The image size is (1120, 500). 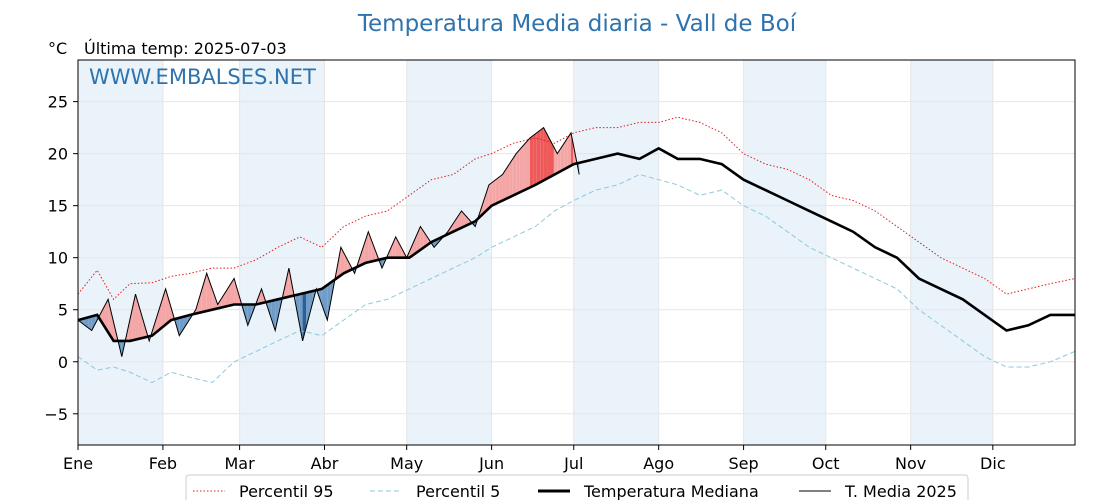 I want to click on x-tick-label: Abr, so click(x=325, y=463).